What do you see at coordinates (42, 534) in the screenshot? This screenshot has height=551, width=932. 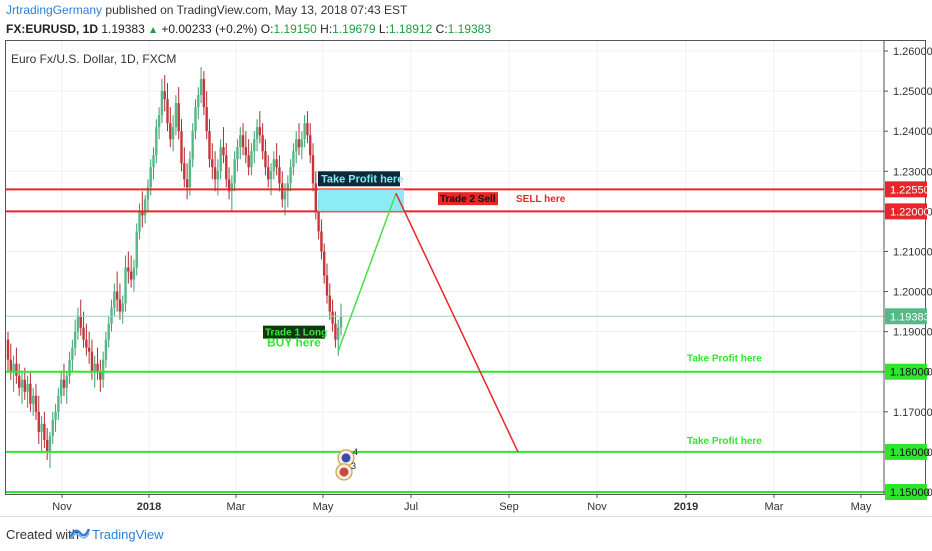 I see `created-with-text: Created with` at bounding box center [42, 534].